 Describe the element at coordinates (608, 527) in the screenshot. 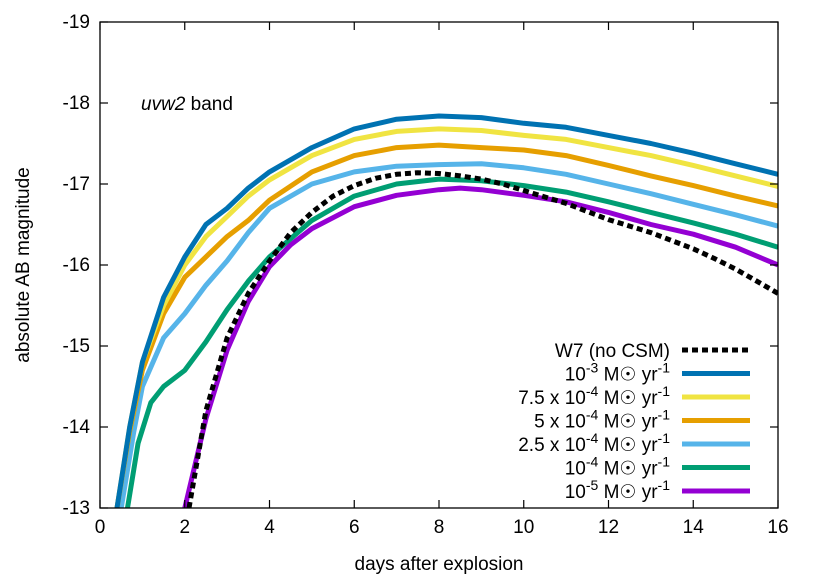

I see `x-tick-label: 12` at that location.